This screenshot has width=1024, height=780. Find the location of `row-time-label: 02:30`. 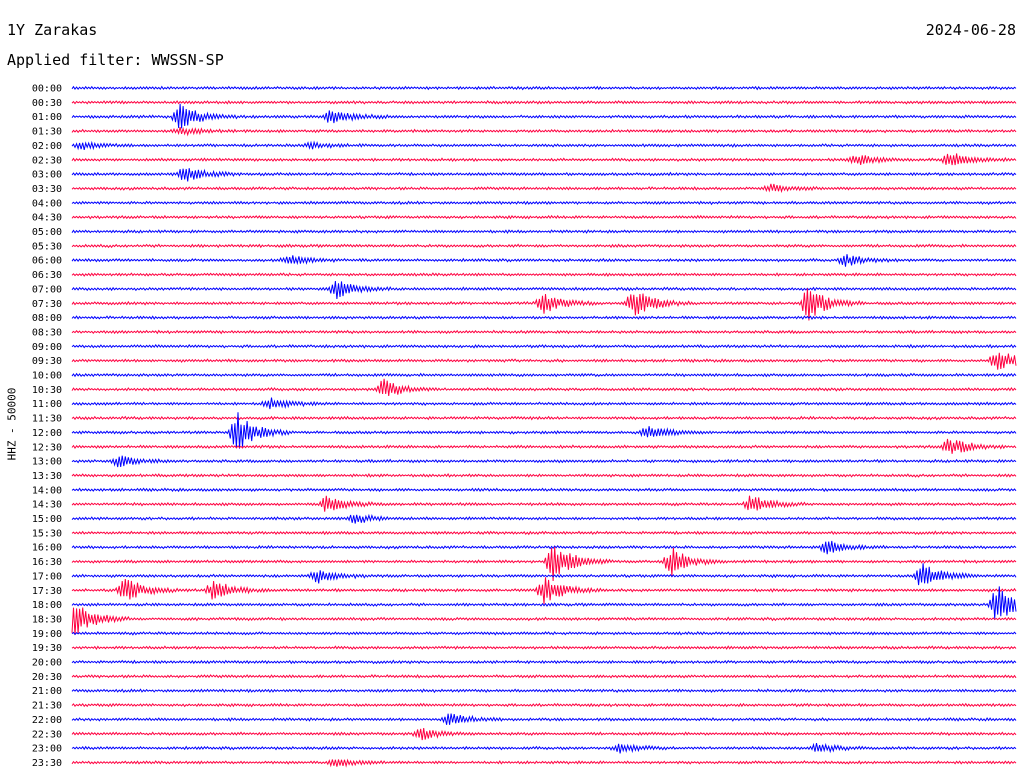

row-time-label: 02:30 is located at coordinates (47, 160).